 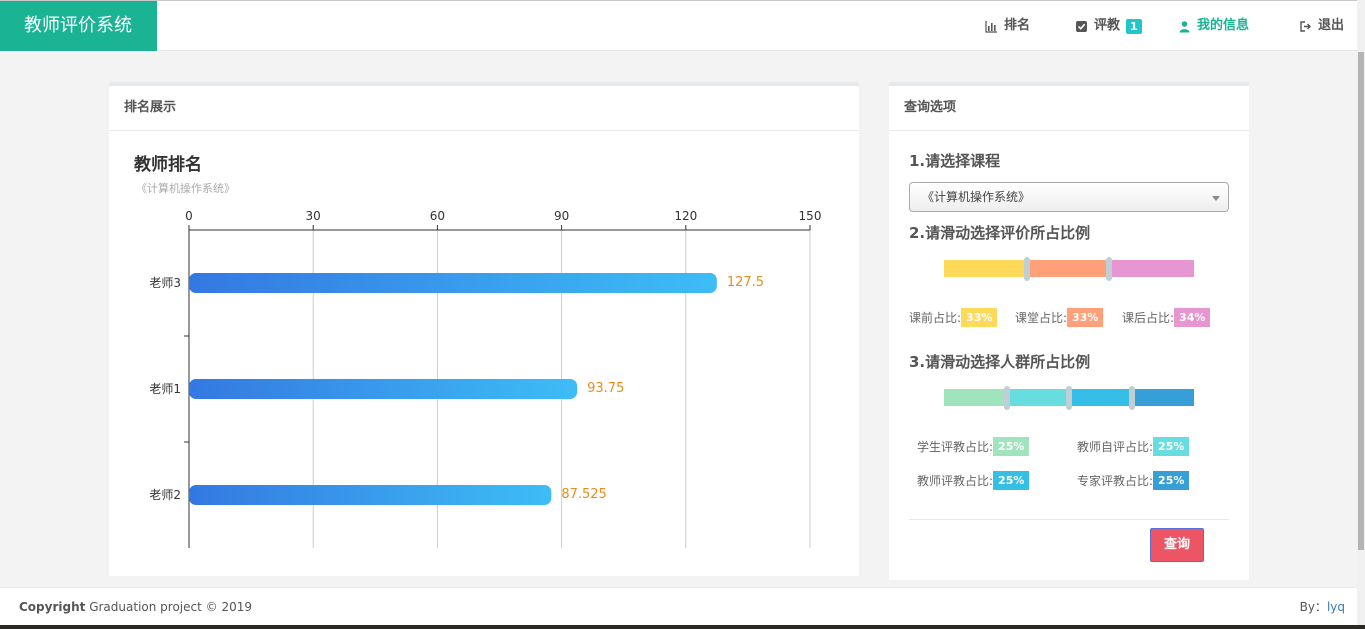 What do you see at coordinates (955, 161) in the screenshot?
I see `course-select-title: 1.请选择课程` at bounding box center [955, 161].